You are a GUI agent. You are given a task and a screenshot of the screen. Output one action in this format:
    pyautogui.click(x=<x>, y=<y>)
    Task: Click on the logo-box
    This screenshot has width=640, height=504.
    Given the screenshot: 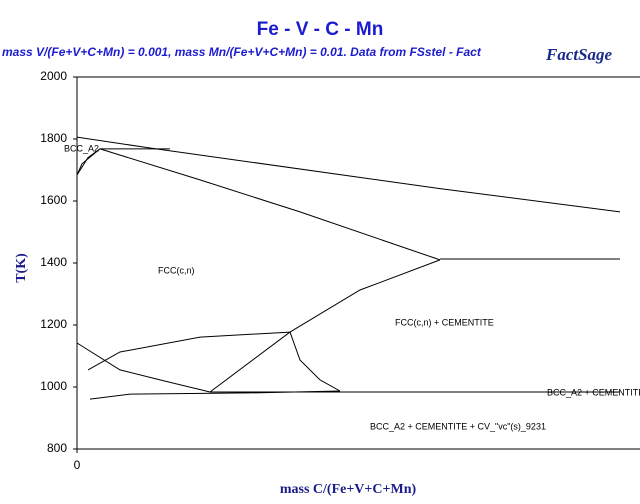 What is the action you would take?
    pyautogui.click(x=583, y=54)
    